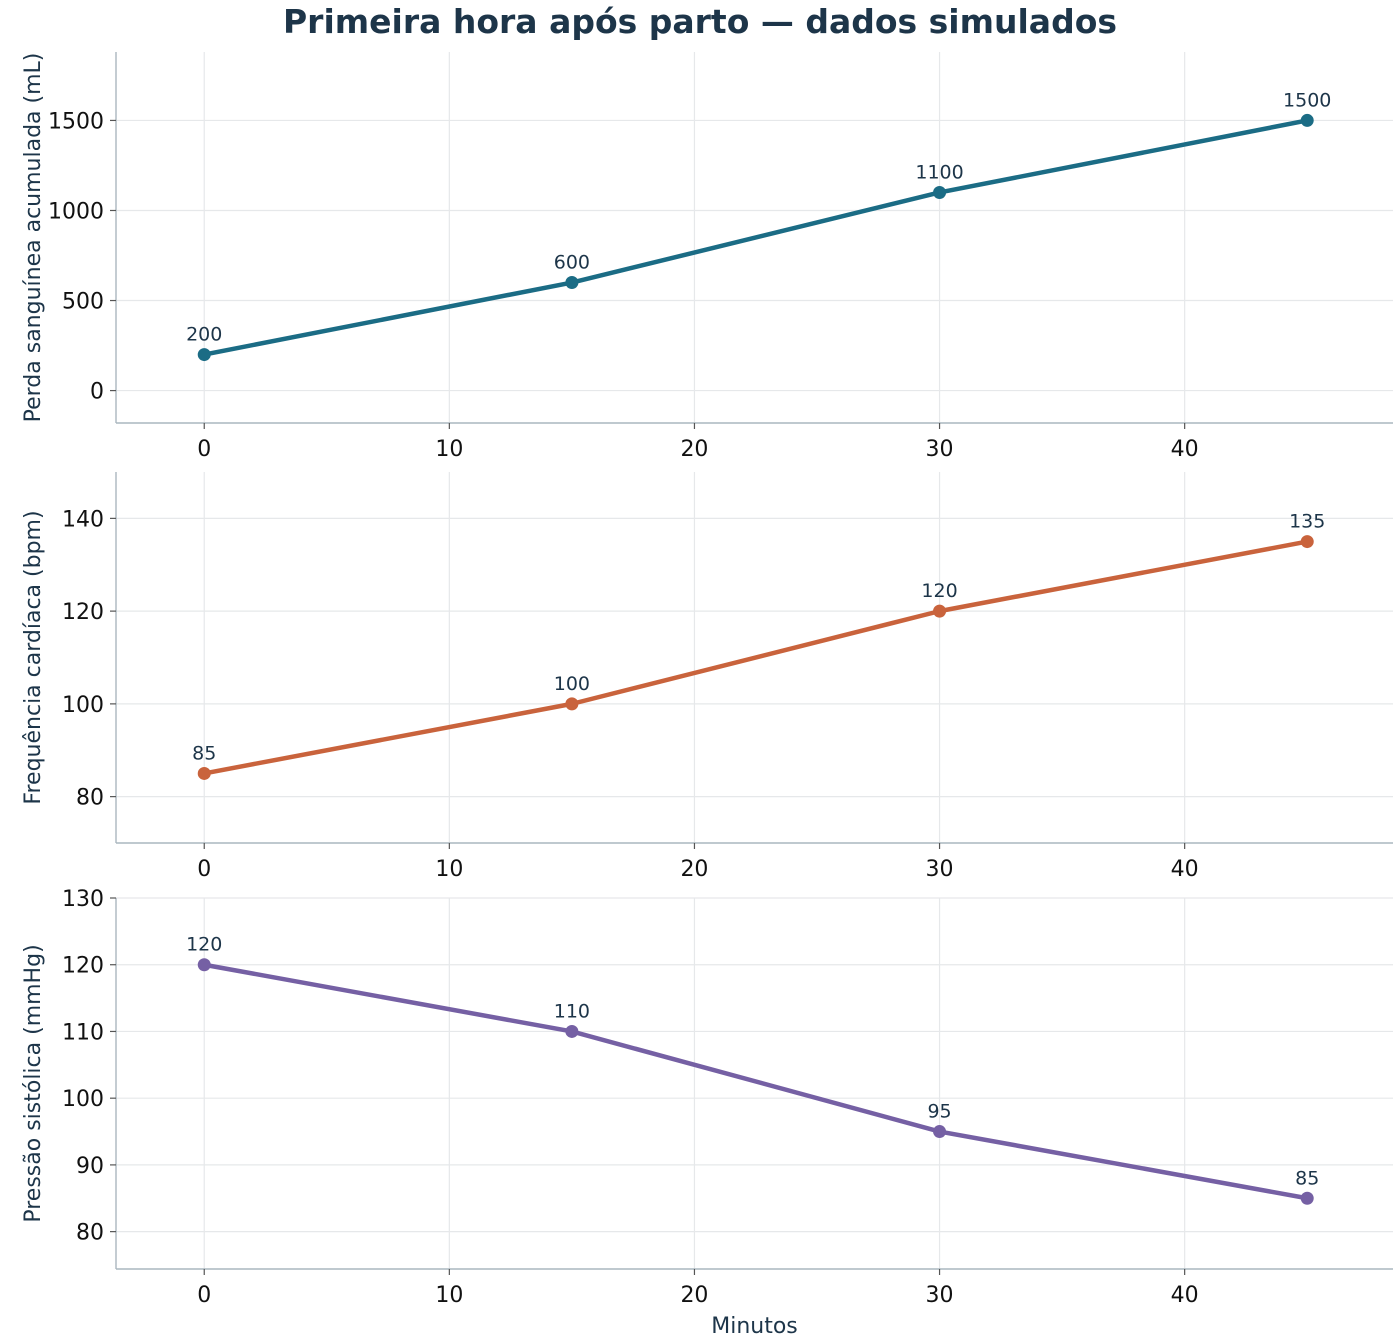 The height and width of the screenshot is (1344, 1400). Describe the element at coordinates (83, 519) in the screenshot. I see `heart-rate-y-tick-label: 140` at that location.